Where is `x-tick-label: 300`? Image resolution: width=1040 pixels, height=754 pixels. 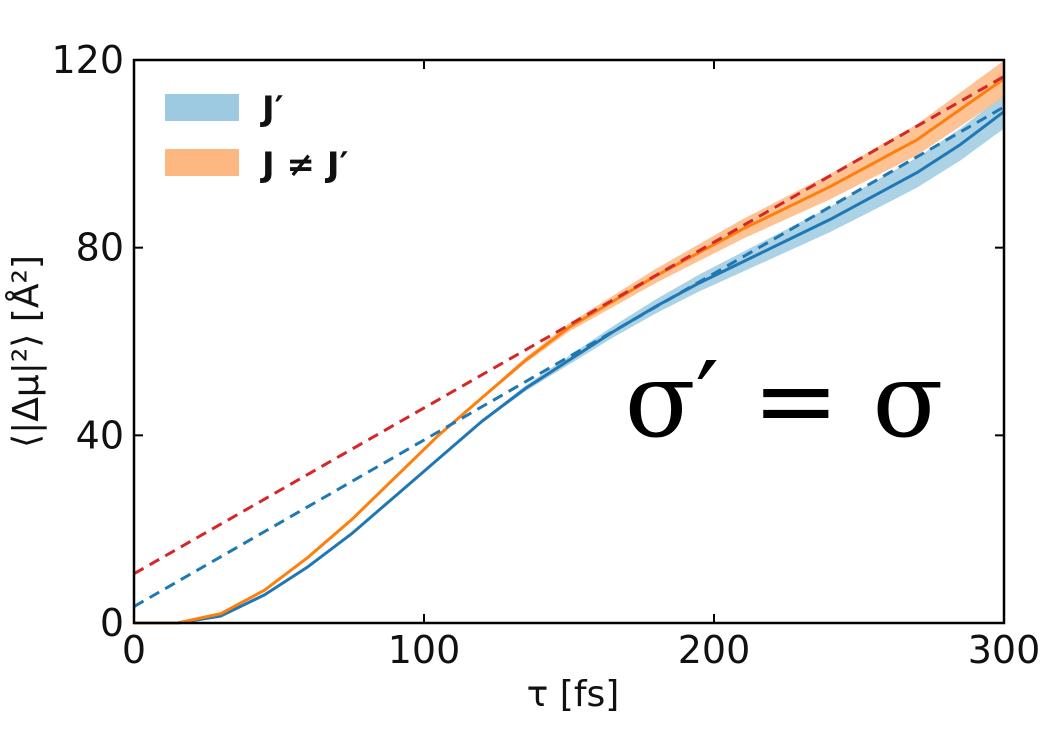 x-tick-label: 300 is located at coordinates (1004, 650).